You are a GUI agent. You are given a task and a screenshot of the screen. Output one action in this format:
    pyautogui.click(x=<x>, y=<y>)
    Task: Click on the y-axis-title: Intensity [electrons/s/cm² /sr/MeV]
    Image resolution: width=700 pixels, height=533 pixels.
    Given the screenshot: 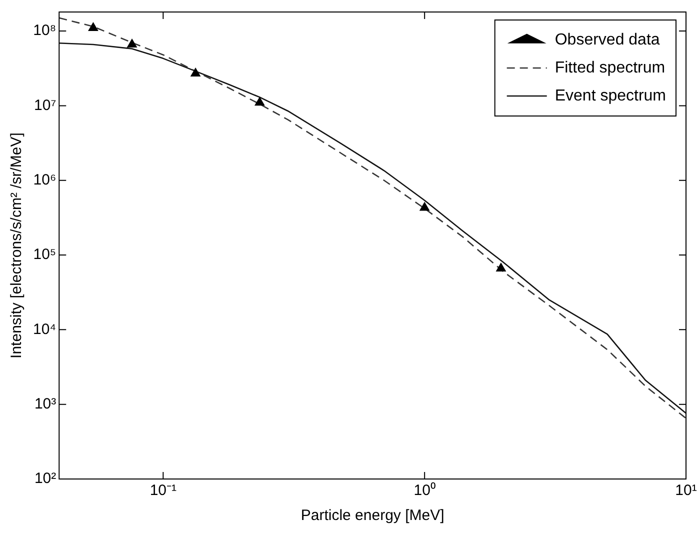 What is the action you would take?
    pyautogui.click(x=17, y=245)
    